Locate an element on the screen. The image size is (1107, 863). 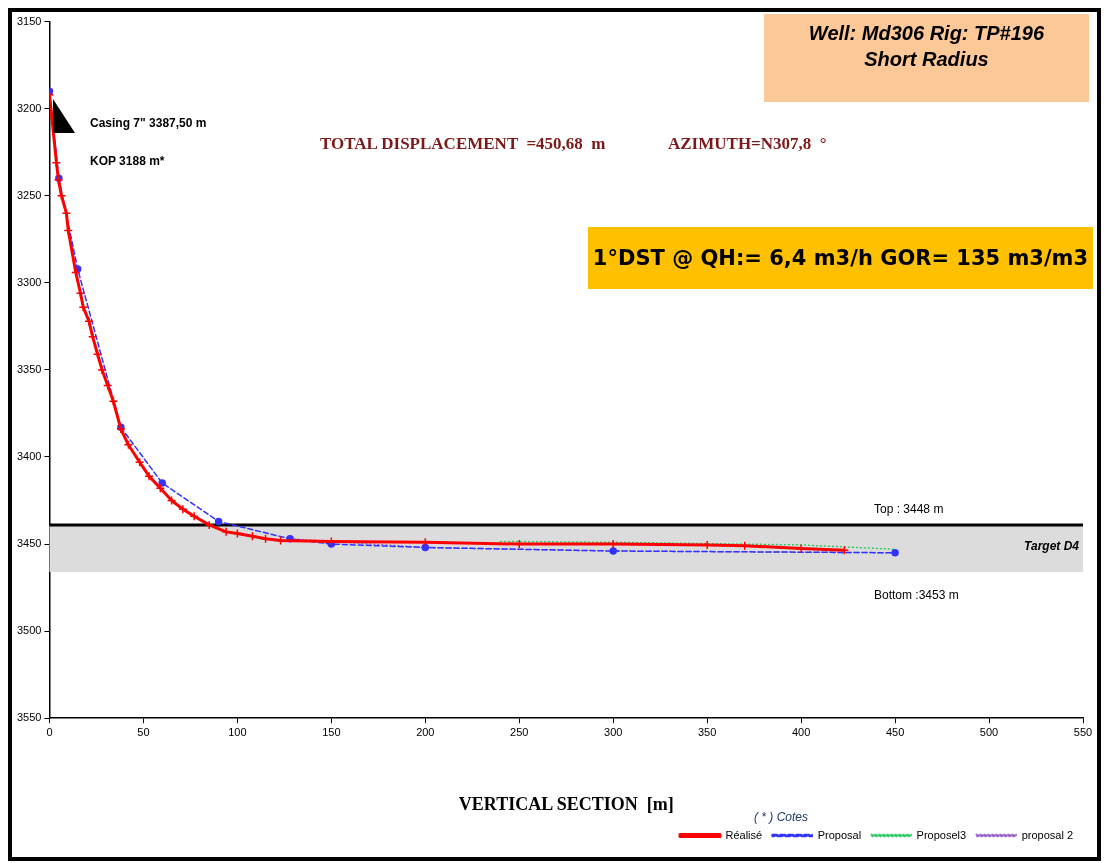
x-tick-label: 100 is located at coordinates (237, 731).